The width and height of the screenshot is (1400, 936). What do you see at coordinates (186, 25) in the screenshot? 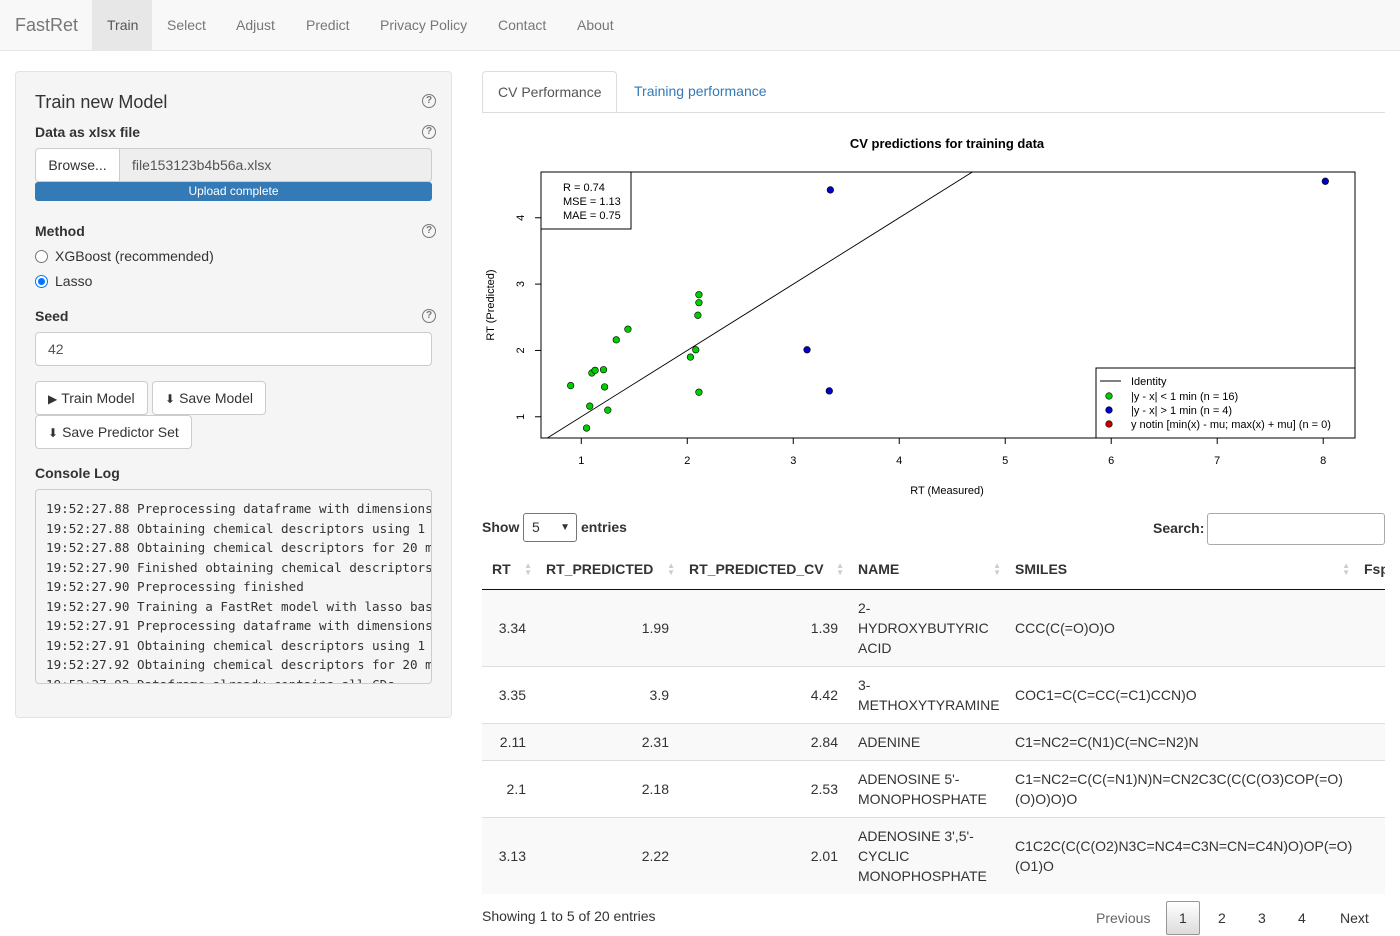
I see `nav-select: Select` at bounding box center [186, 25].